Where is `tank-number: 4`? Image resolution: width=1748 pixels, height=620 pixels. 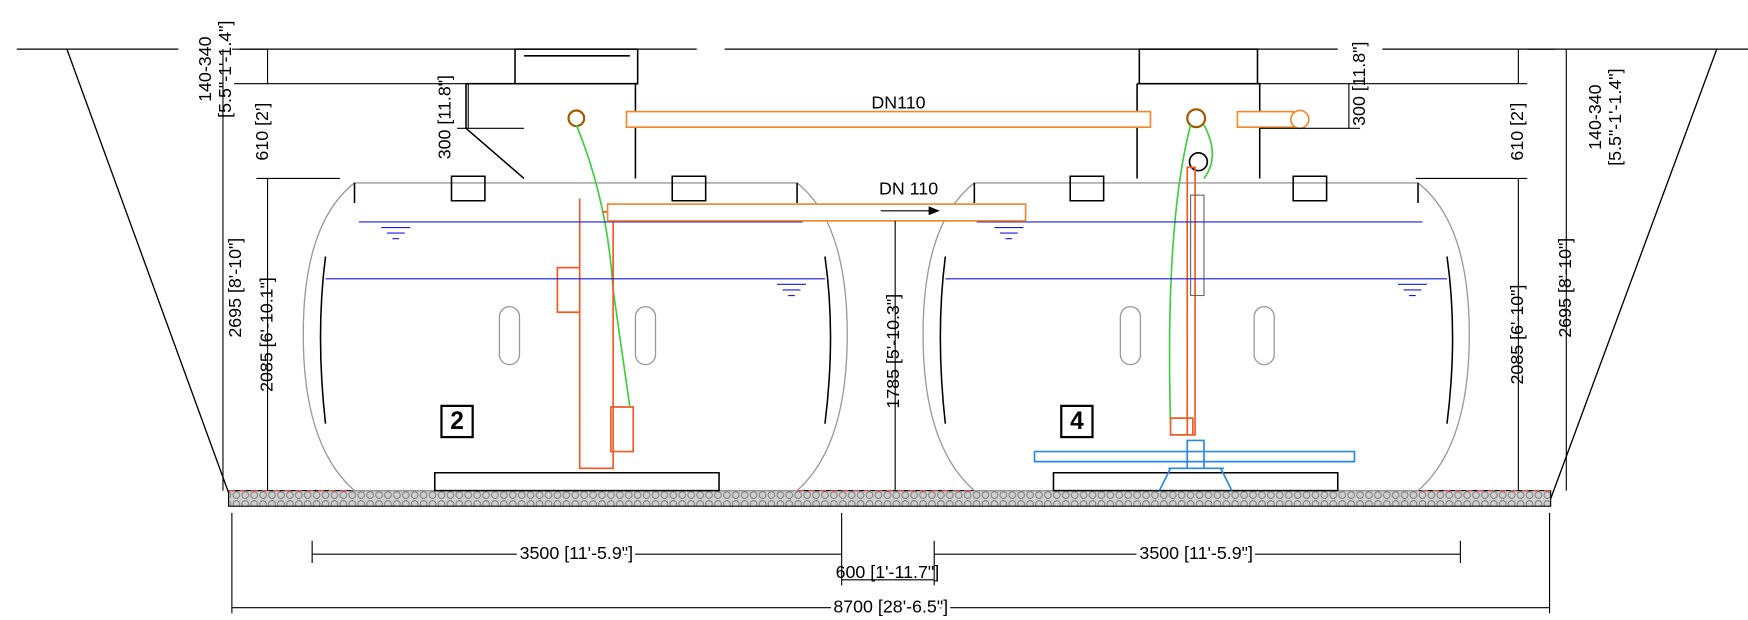
tank-number: 4 is located at coordinates (1077, 421).